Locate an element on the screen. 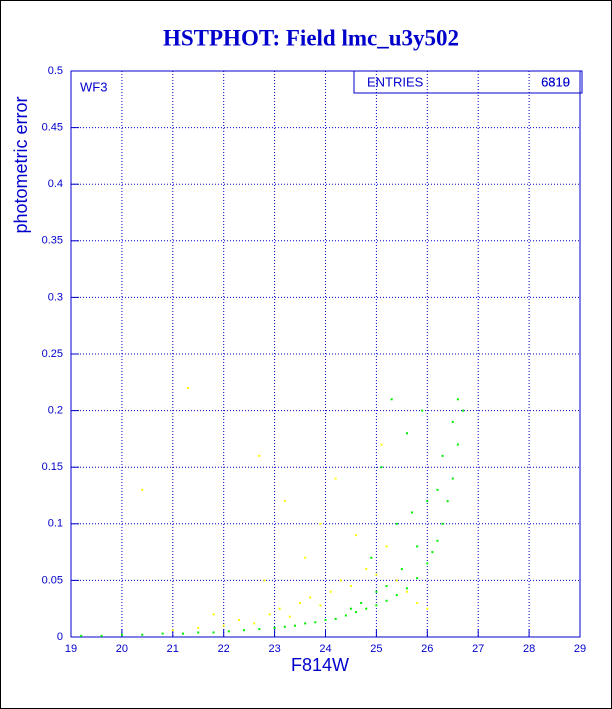 The height and width of the screenshot is (709, 612). y-tick-label: 0.4 is located at coordinates (55, 184).